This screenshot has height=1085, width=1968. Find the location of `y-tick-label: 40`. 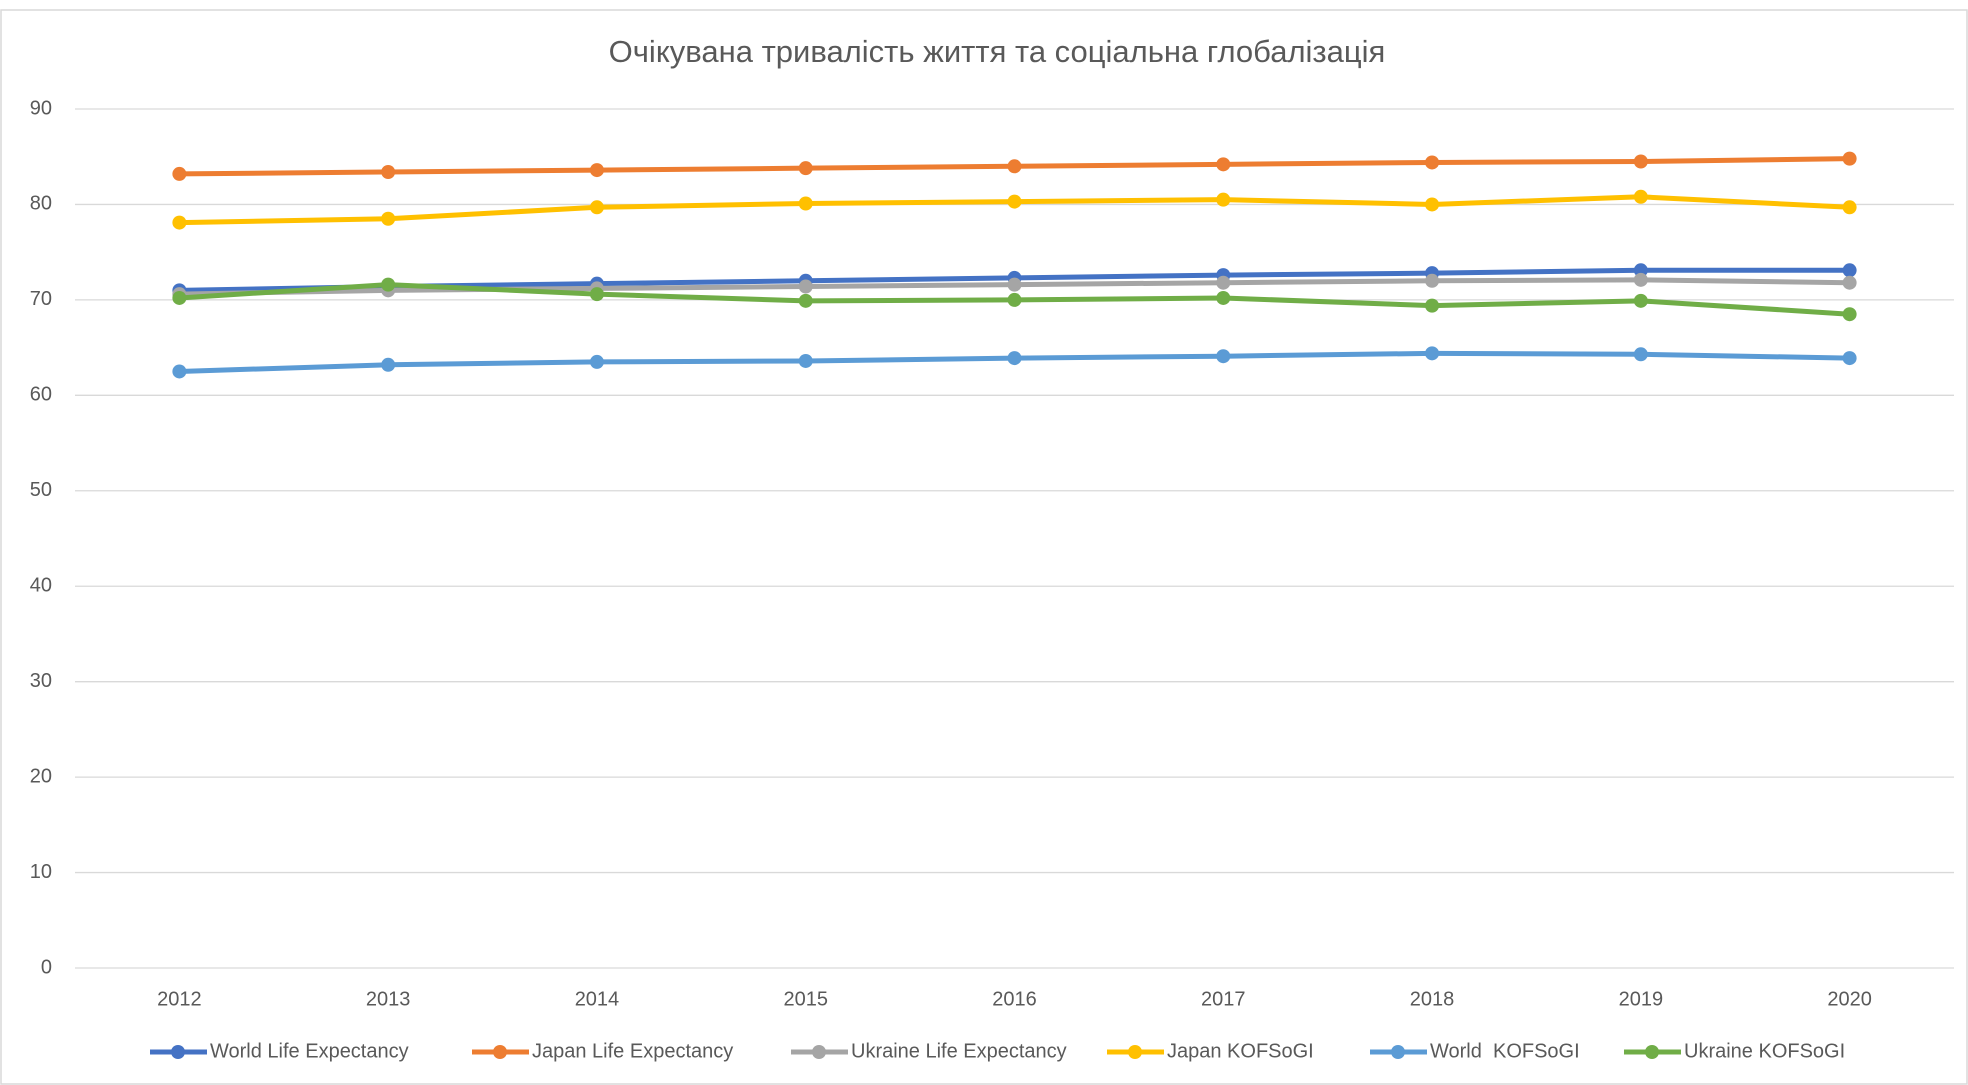

y-tick-label: 40 is located at coordinates (41, 586).